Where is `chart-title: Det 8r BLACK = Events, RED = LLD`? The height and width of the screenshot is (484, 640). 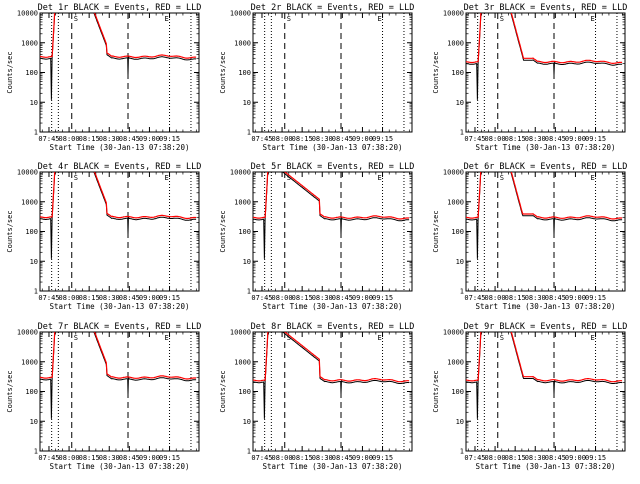 chart-title: Det 8r BLACK = Events, RED = LLD is located at coordinates (333, 327).